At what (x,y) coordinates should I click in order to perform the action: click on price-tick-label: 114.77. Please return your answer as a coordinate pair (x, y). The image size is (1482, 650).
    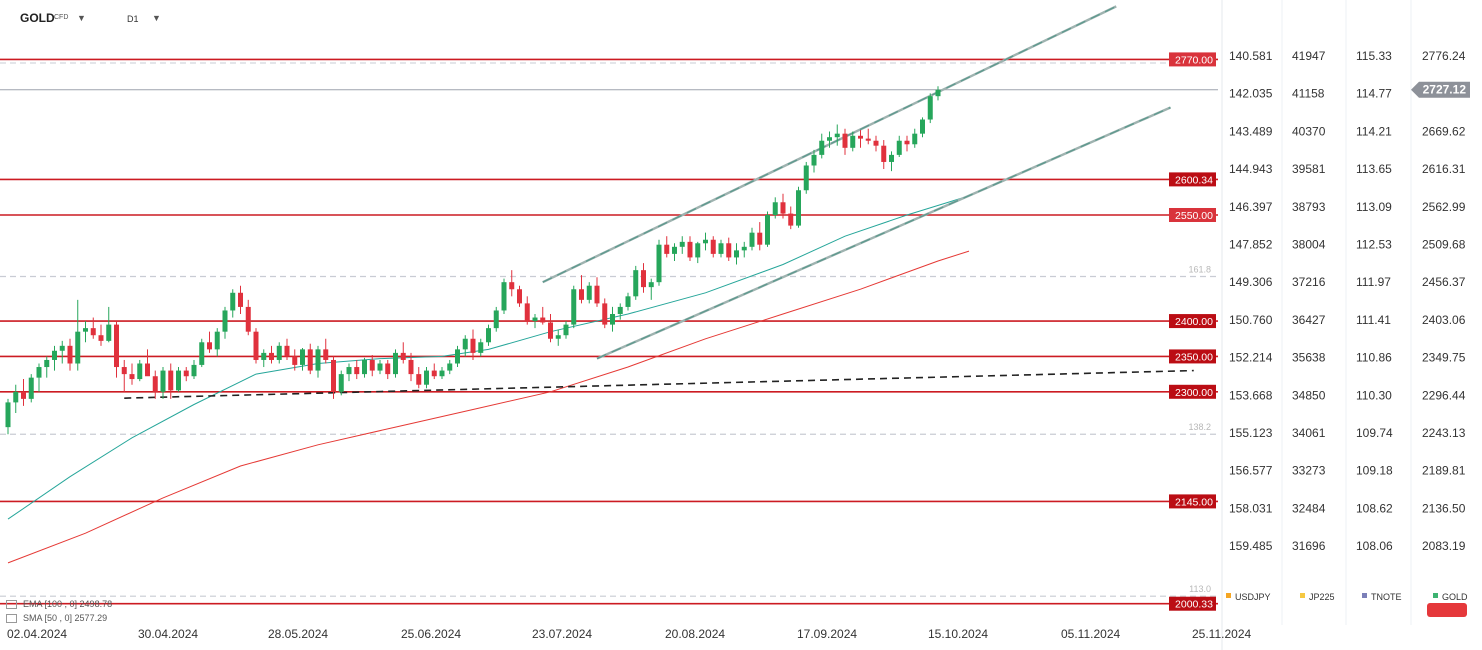
    Looking at the image, I should click on (1374, 94).